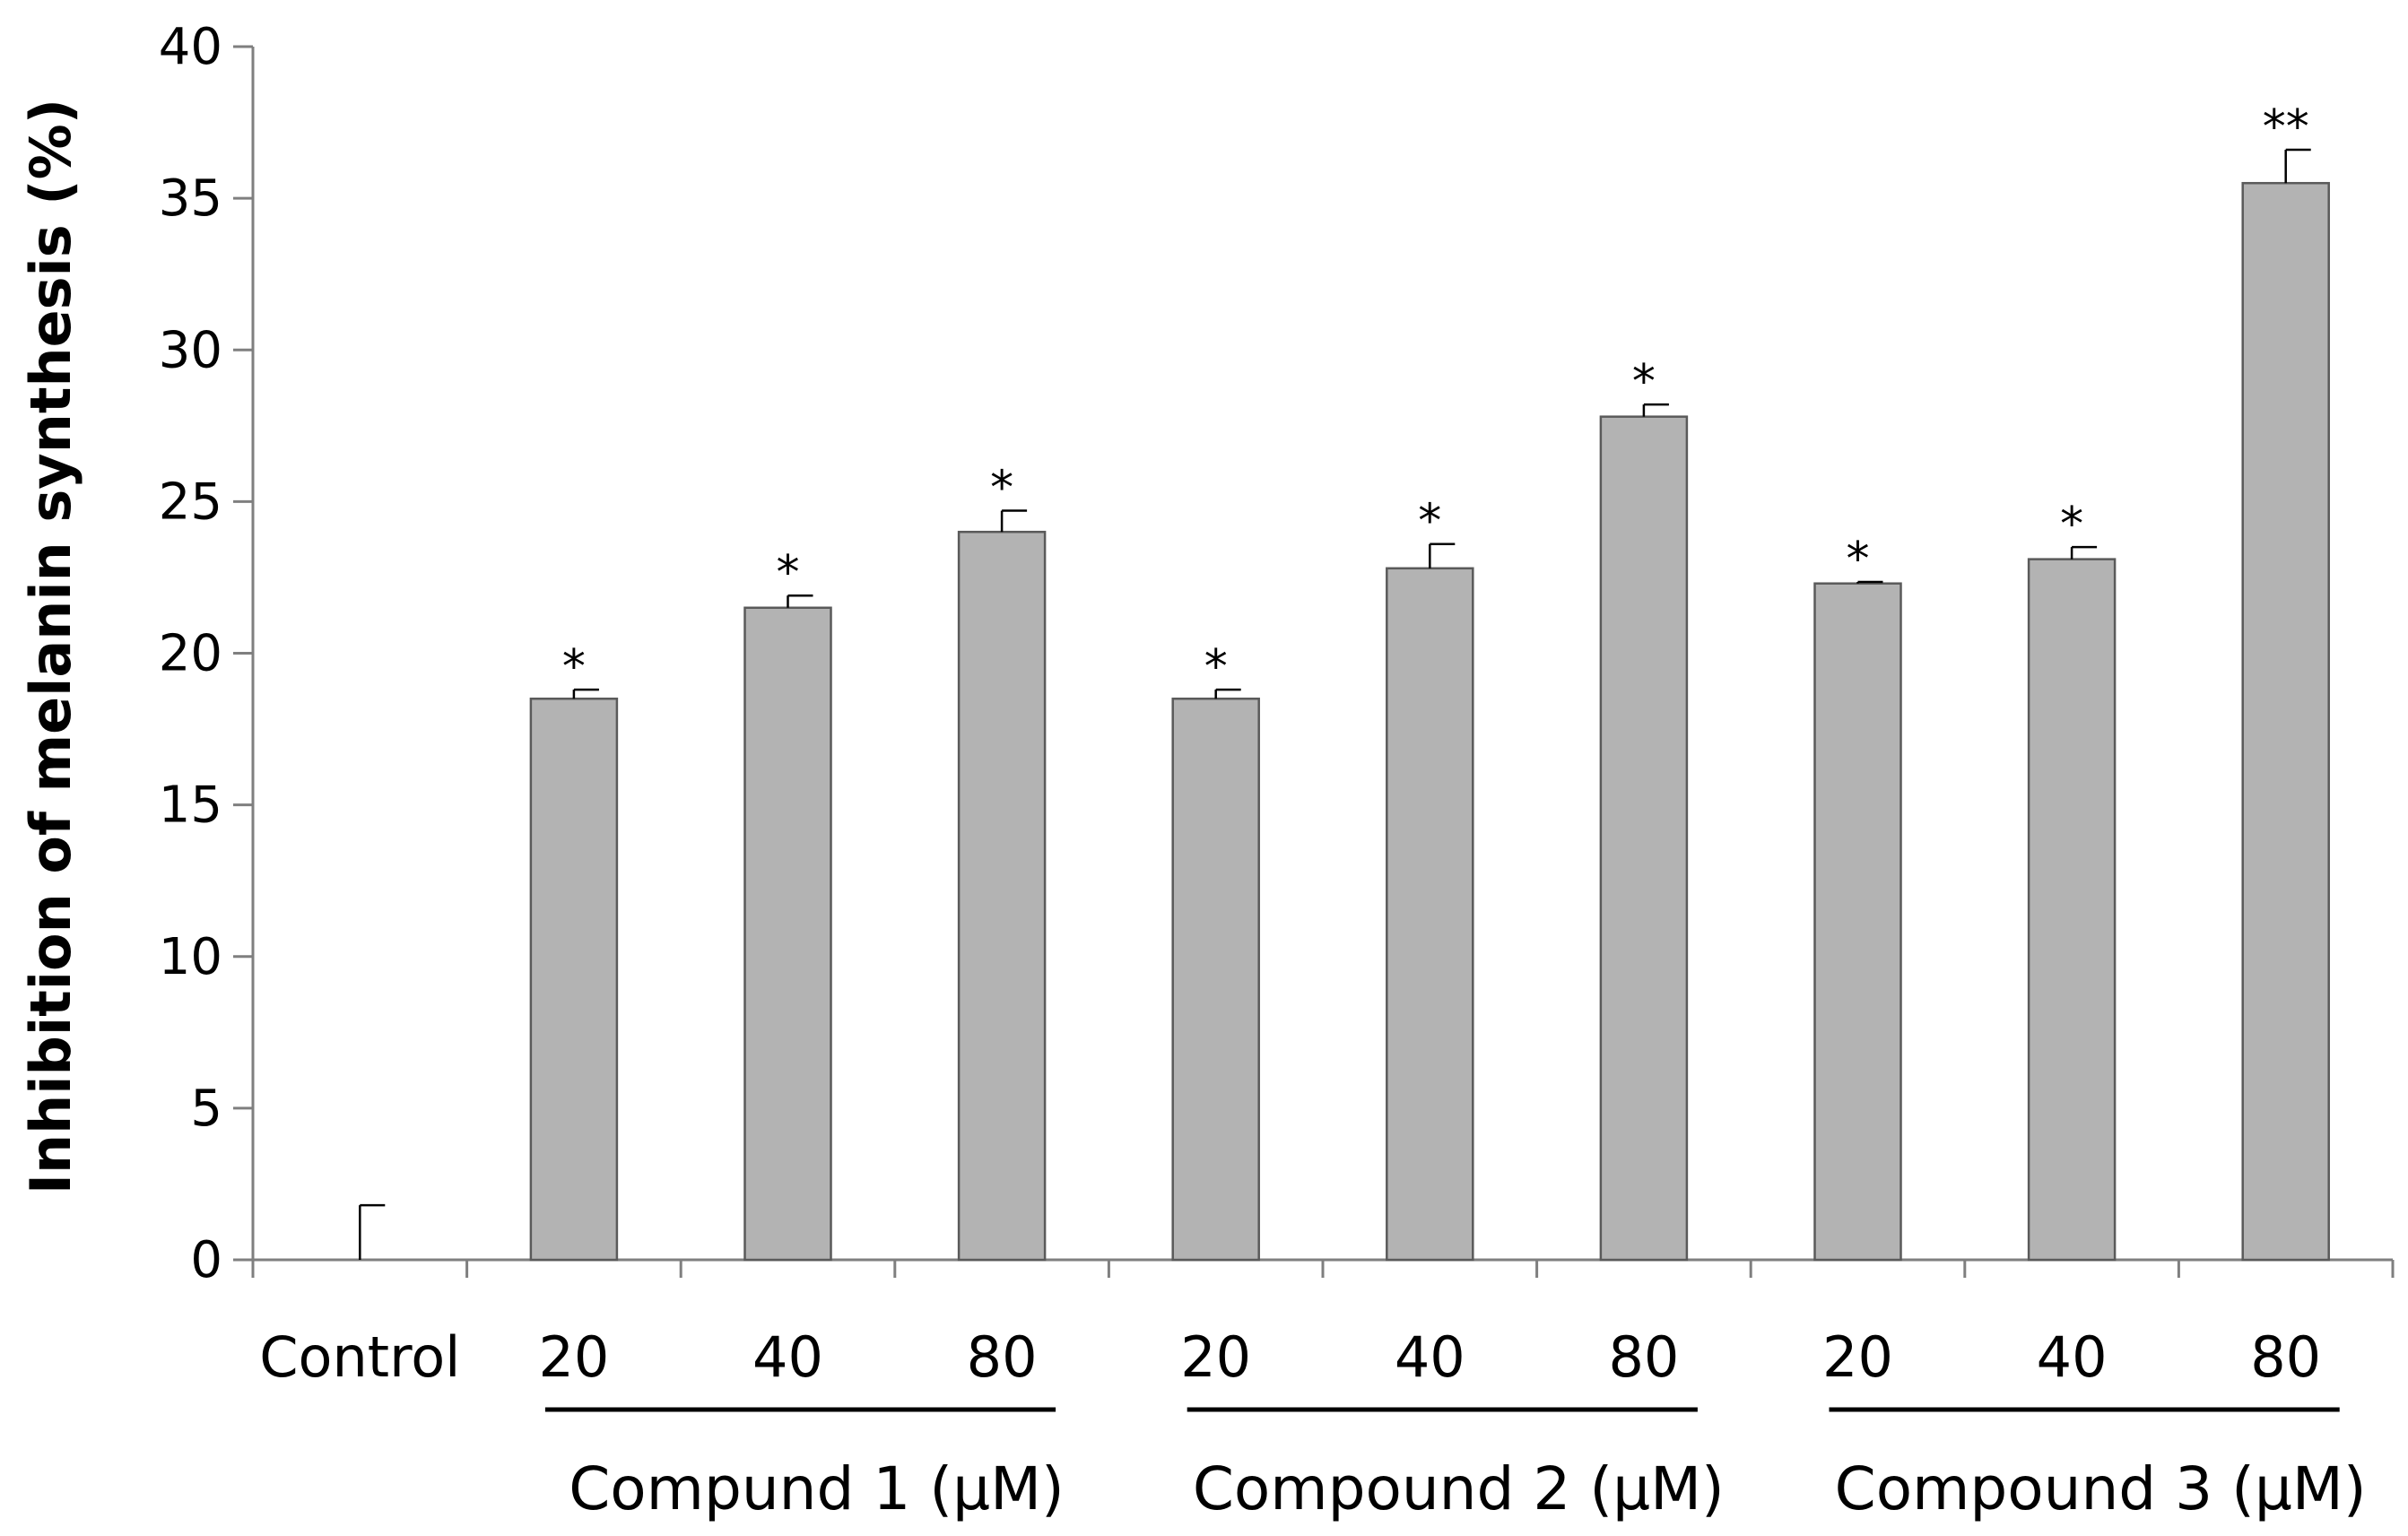  What do you see at coordinates (817, 1488) in the screenshot?
I see `group-label: Compund 1 (μM)` at bounding box center [817, 1488].